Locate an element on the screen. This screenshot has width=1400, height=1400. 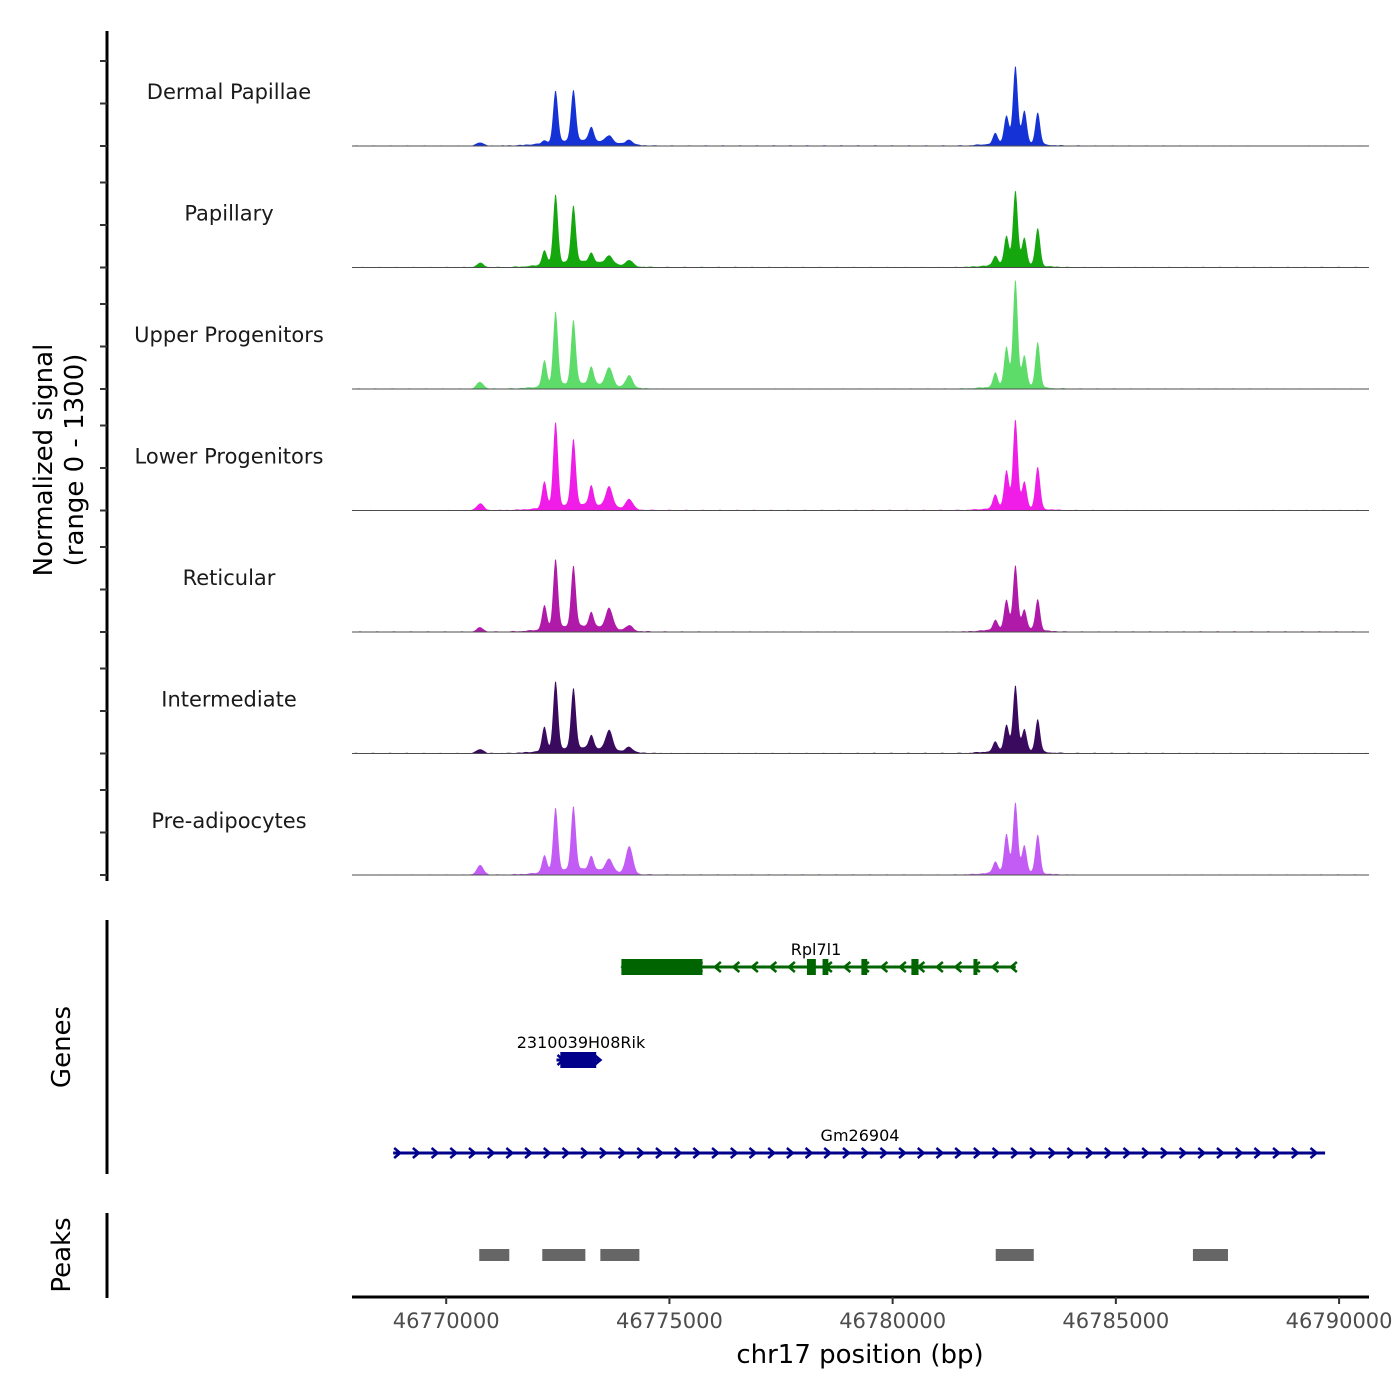
y-axis-subtitle: (range 0 - 1300) is located at coordinates (75, 460).